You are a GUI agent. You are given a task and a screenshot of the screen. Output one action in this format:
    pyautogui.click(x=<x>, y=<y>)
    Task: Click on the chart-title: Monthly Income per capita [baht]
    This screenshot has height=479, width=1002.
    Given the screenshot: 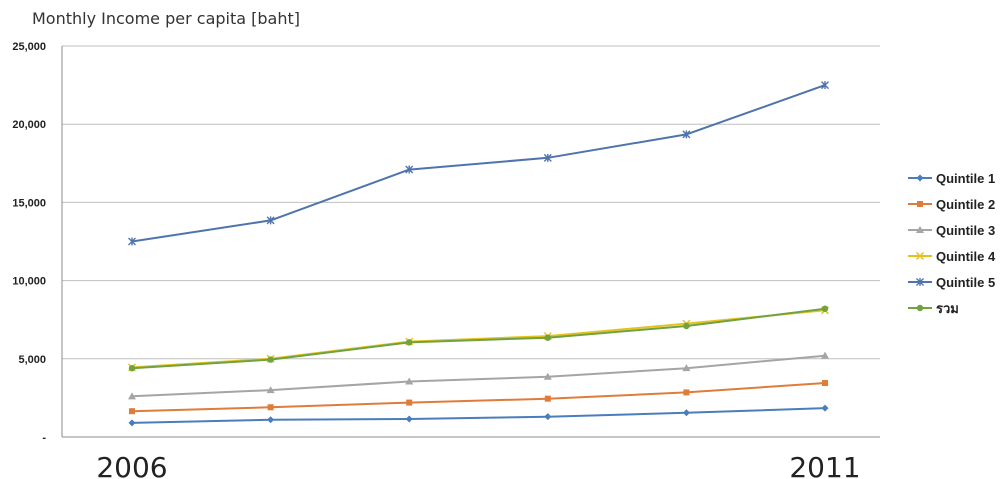 What is the action you would take?
    pyautogui.click(x=166, y=18)
    